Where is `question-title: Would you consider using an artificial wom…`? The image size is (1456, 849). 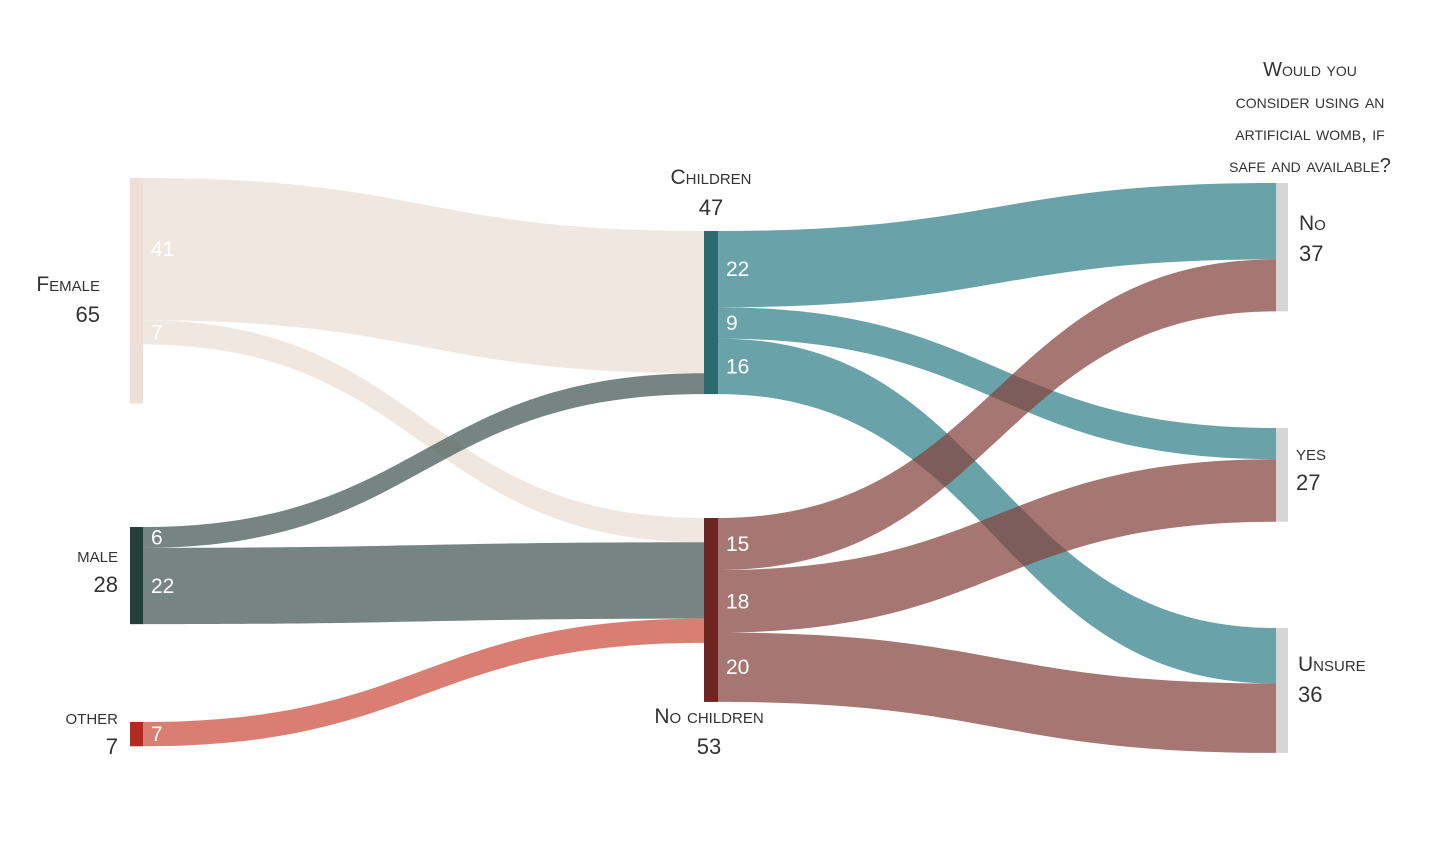
question-title: Would you consider using an artificial wom… is located at coordinates (1310, 118).